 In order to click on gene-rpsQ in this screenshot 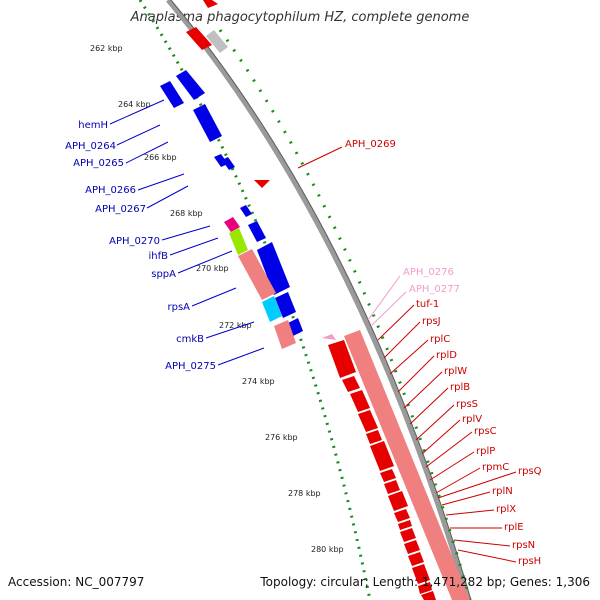, I will do `click(408, 535)`.